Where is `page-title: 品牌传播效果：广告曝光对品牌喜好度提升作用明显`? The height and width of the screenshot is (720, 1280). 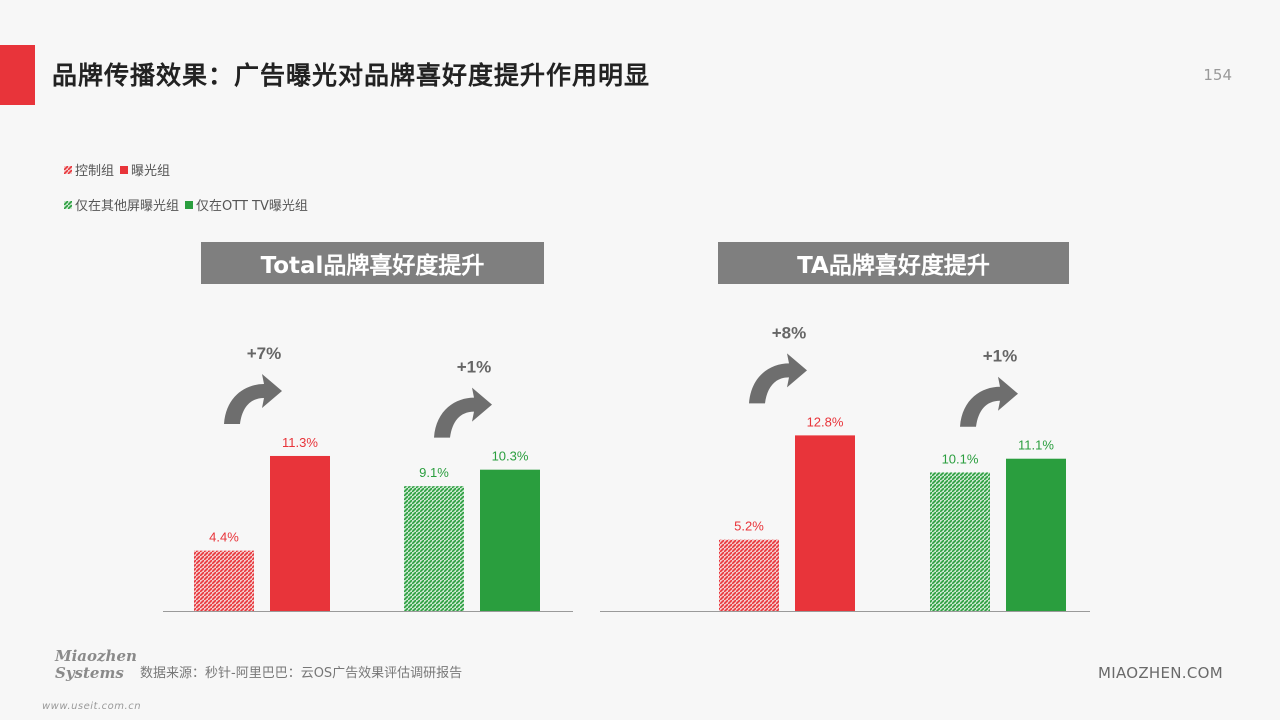
page-title: 品牌传播效果：广告曝光对品牌喜好度提升作用明显 is located at coordinates (351, 75).